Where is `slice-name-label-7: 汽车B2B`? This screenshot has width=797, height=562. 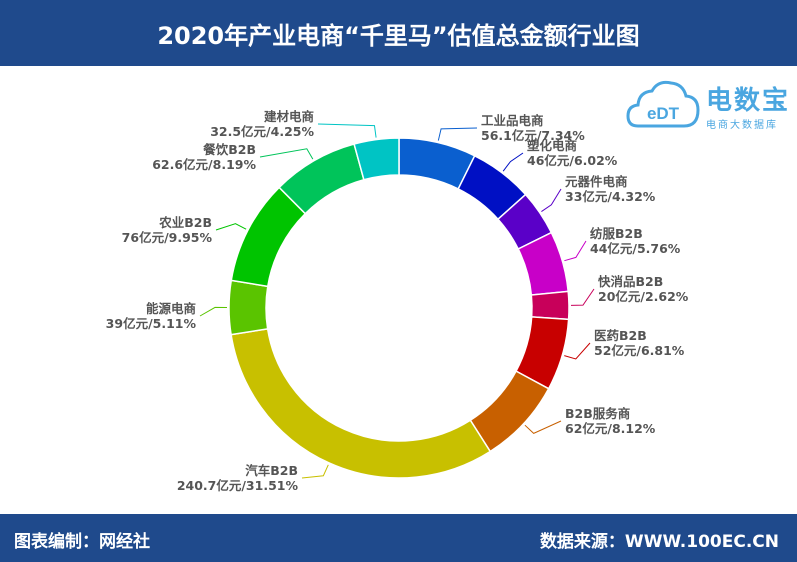 slice-name-label-7: 汽车B2B is located at coordinates (271, 470).